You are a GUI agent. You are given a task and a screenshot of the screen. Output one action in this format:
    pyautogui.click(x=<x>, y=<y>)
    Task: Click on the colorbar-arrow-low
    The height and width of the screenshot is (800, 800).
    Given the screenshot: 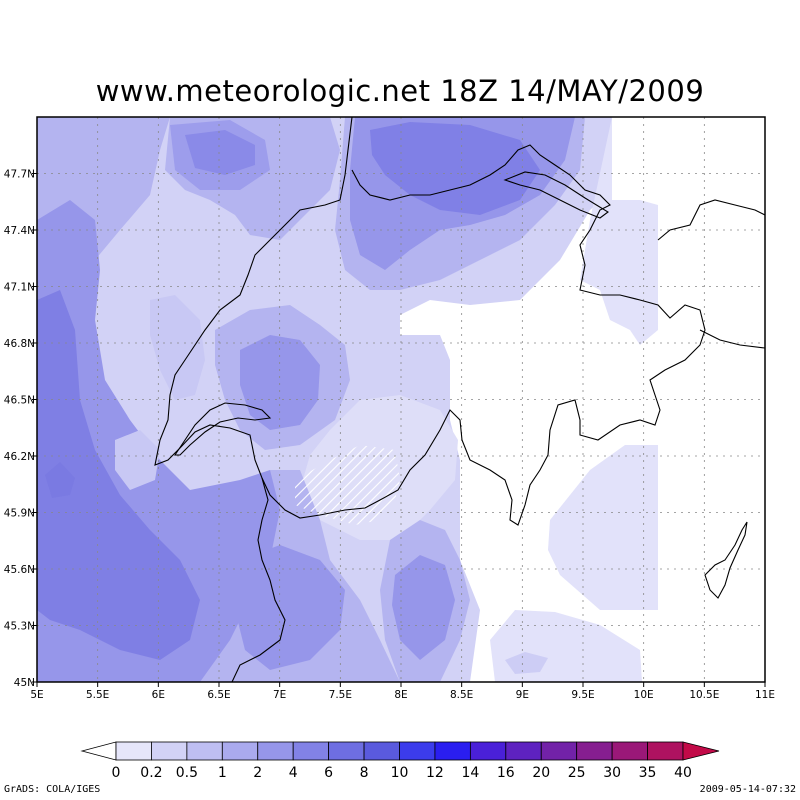 What is the action you would take?
    pyautogui.click(x=98, y=751)
    